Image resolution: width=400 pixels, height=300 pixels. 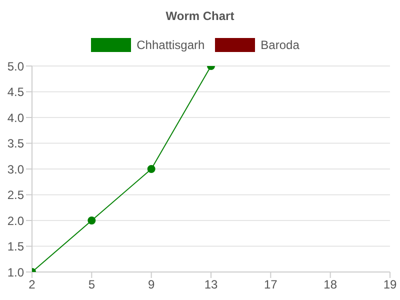 I want to click on x-tick-label: 13, so click(x=211, y=285).